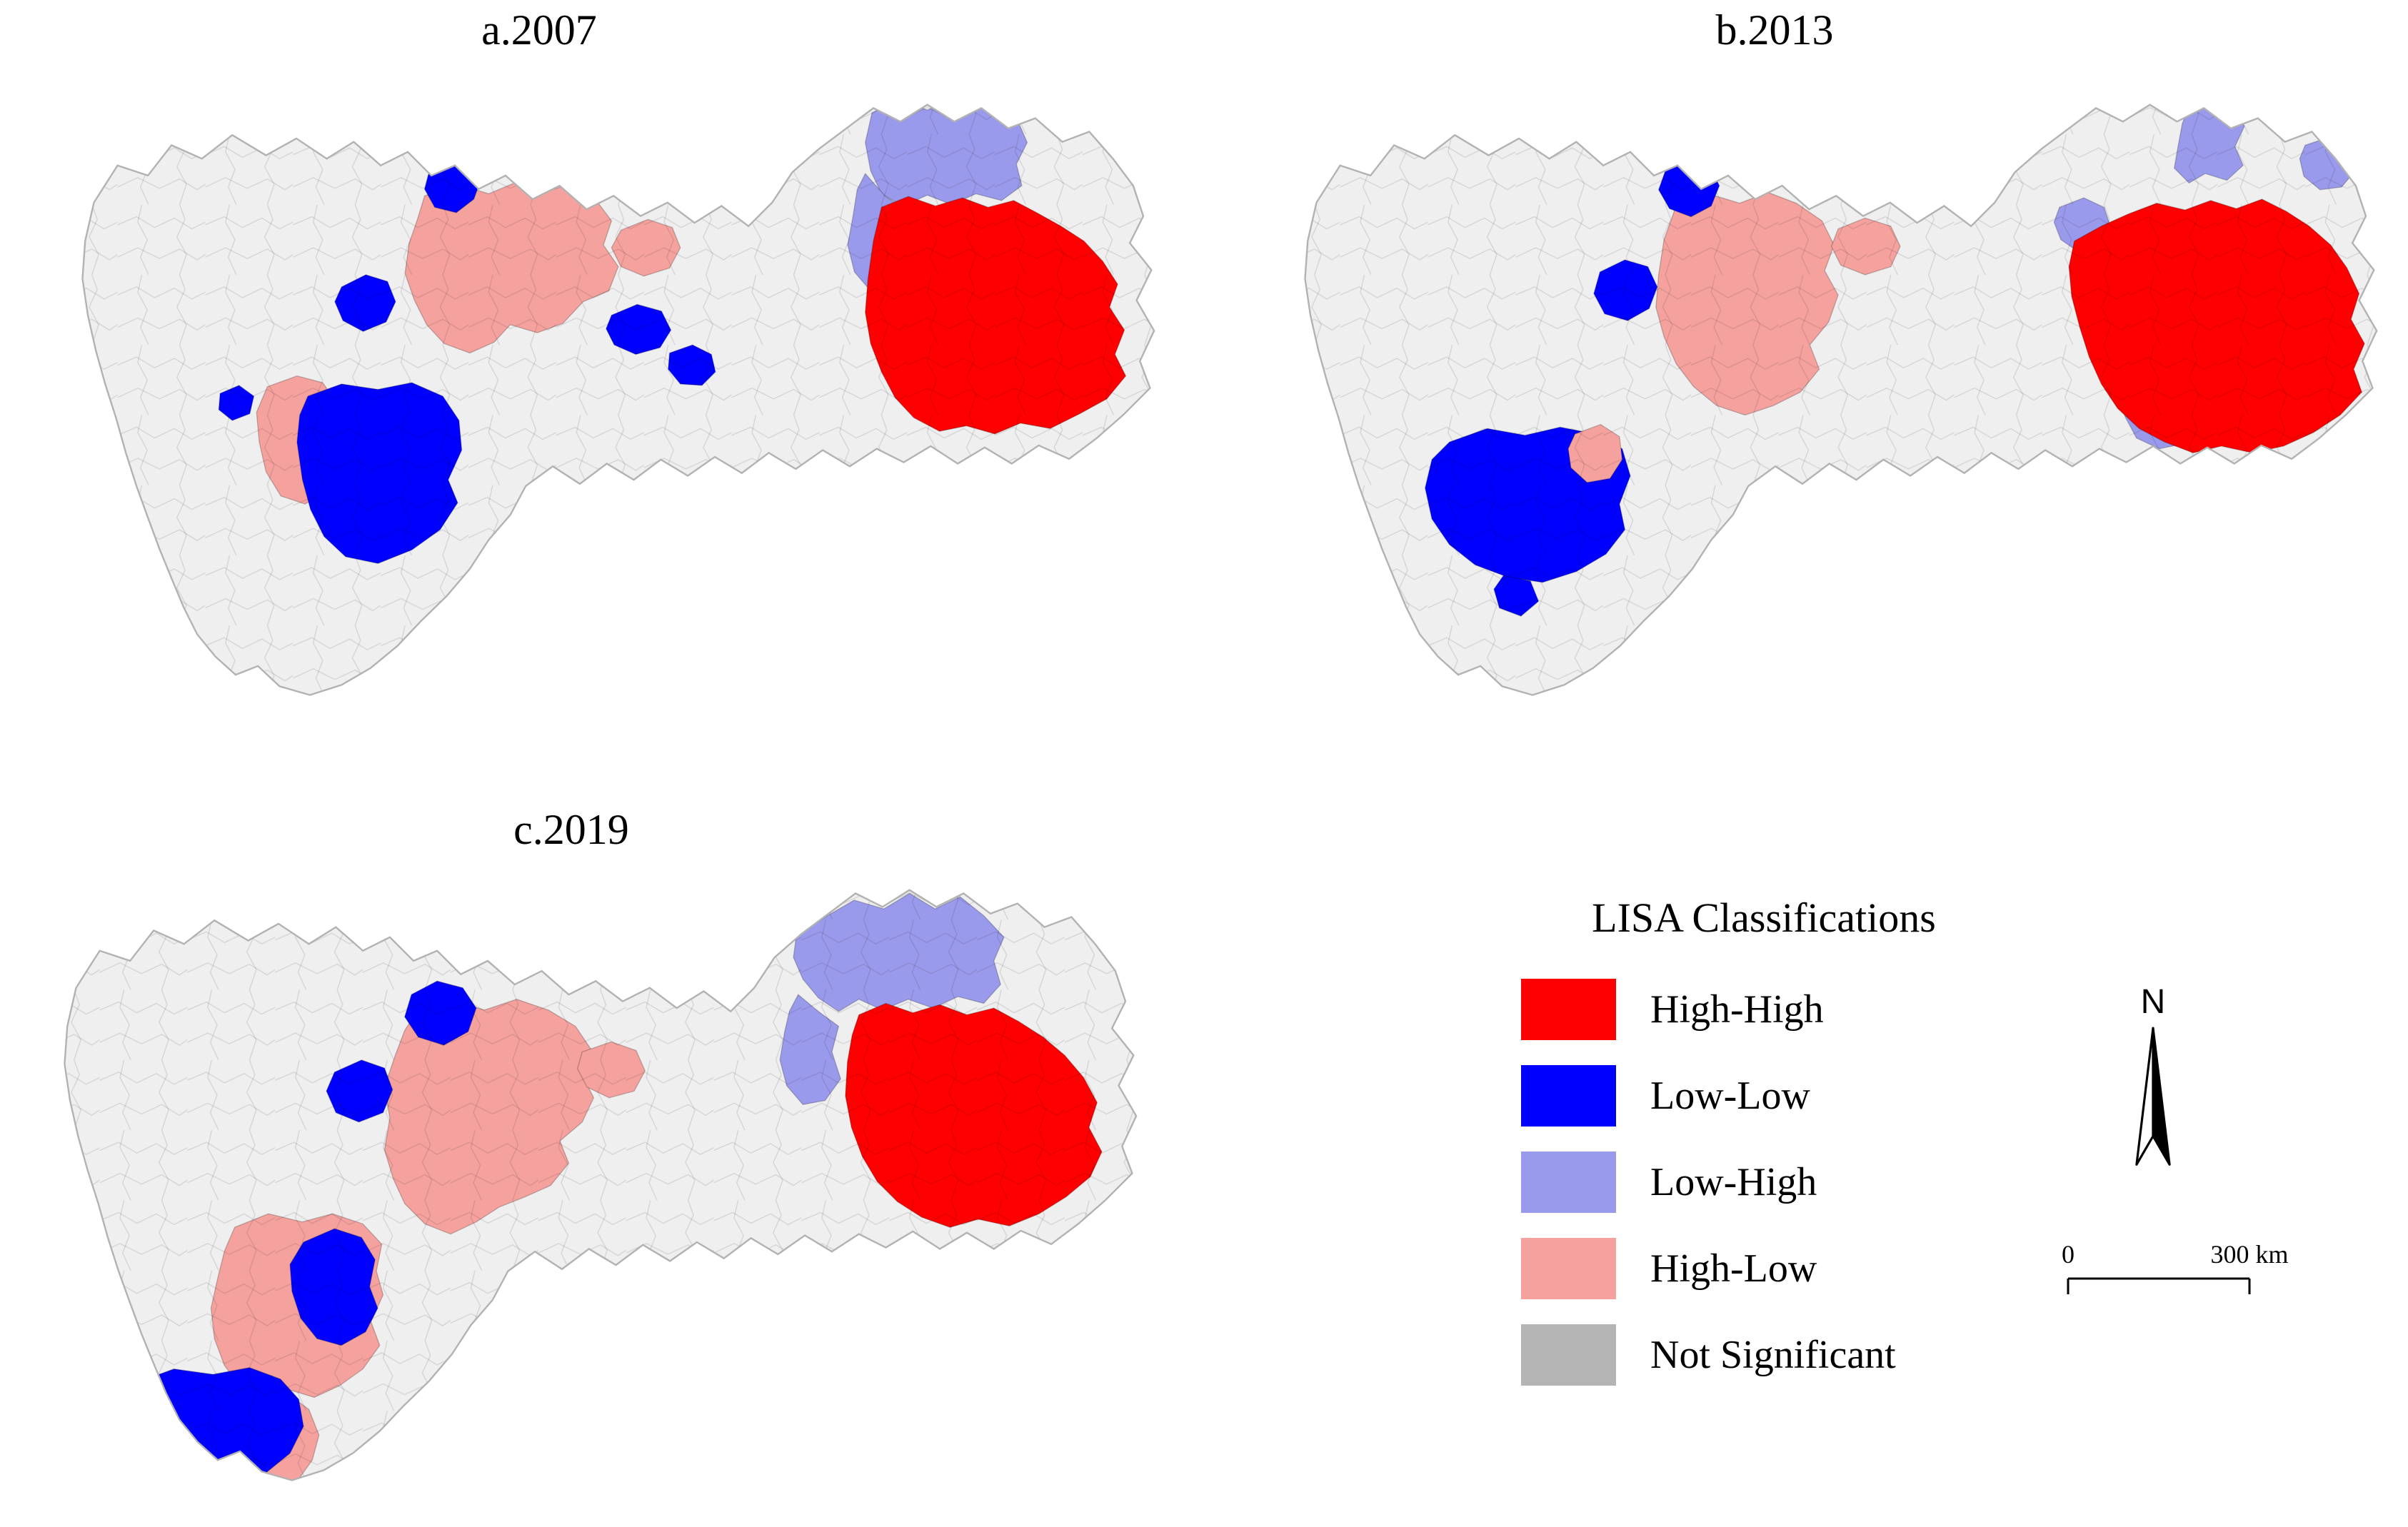  What do you see at coordinates (1773, 1355) in the screenshot?
I see `legend-label: Not Significant` at bounding box center [1773, 1355].